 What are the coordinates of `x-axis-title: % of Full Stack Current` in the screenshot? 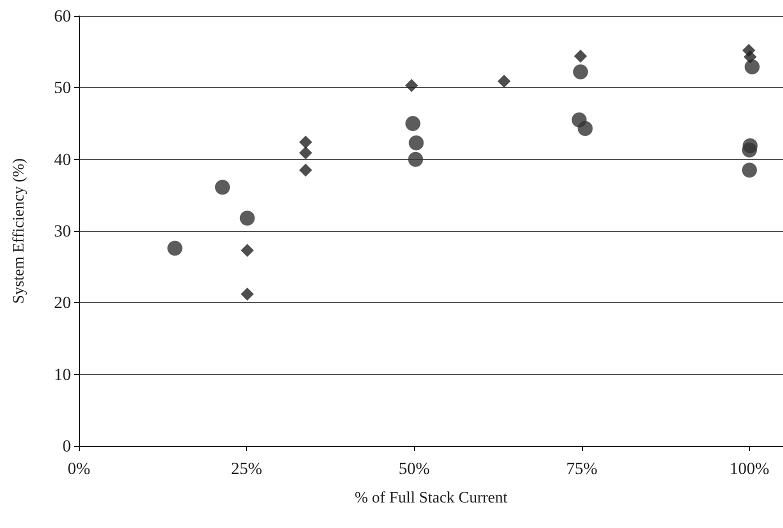 It's located at (431, 498).